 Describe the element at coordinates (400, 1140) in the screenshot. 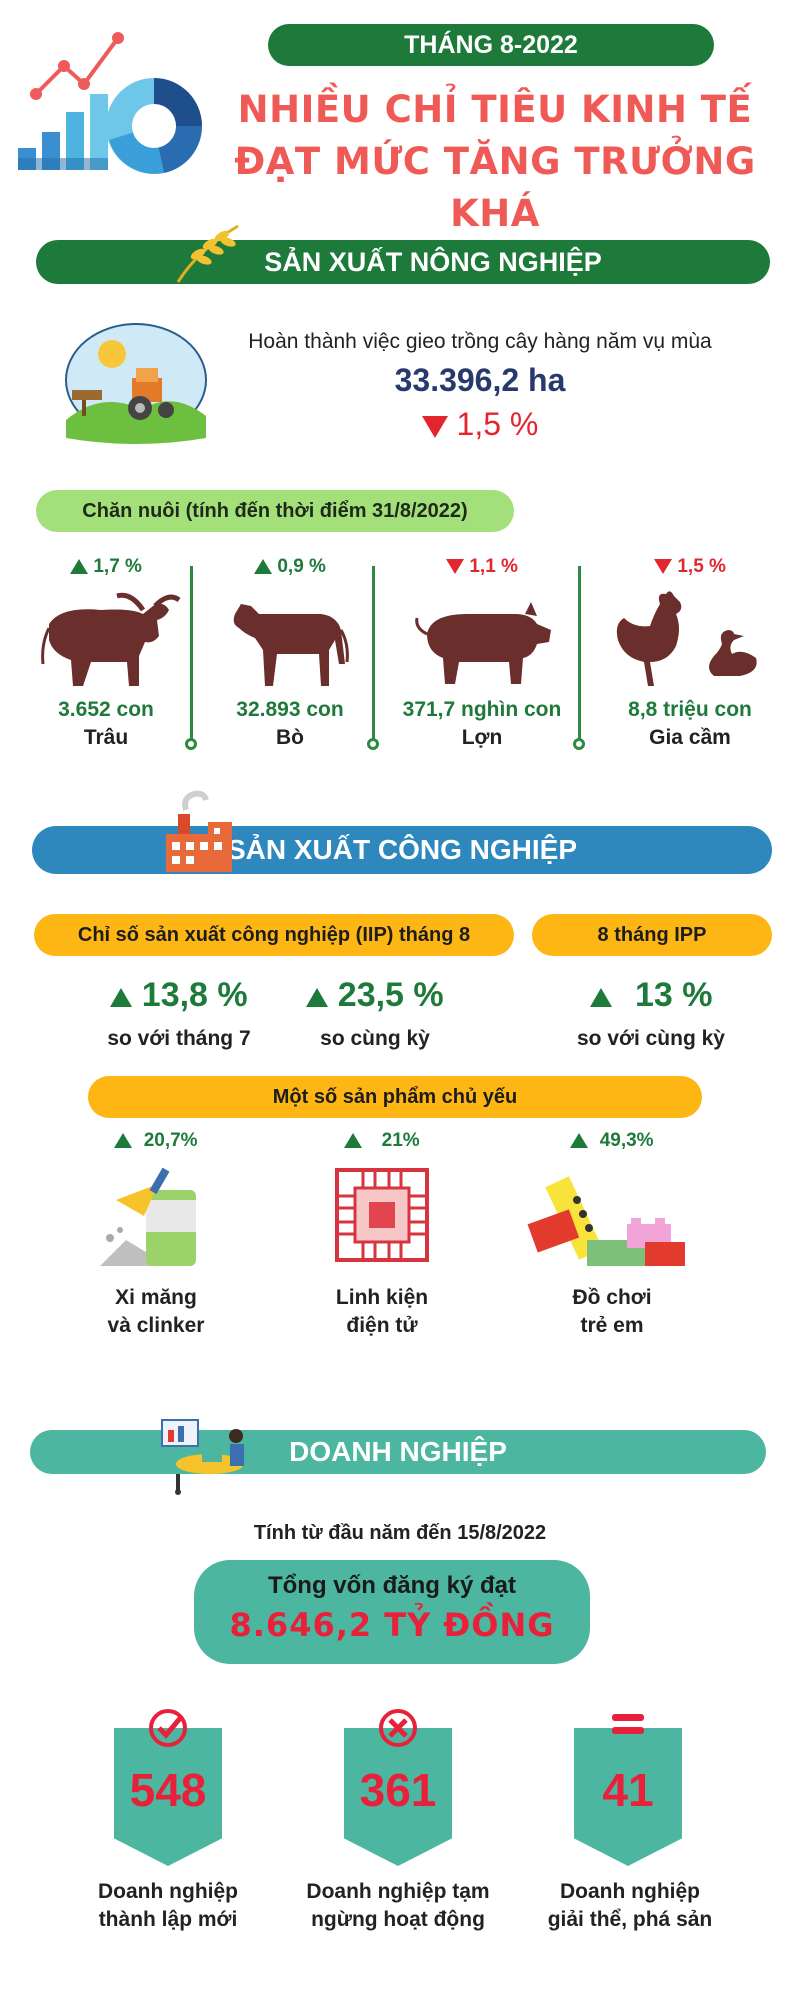

I see `product-change-value: 21%` at that location.